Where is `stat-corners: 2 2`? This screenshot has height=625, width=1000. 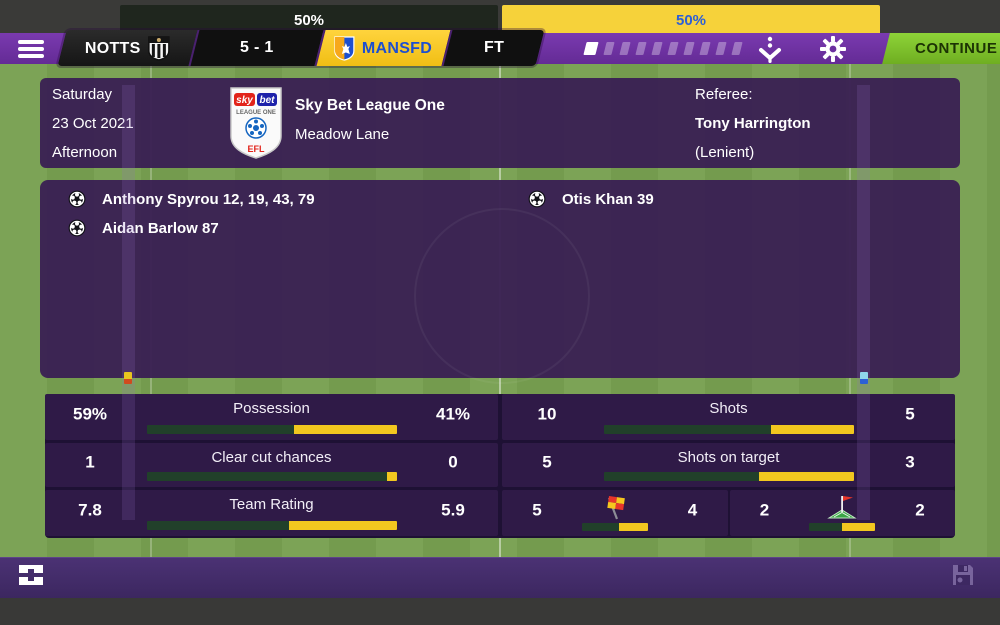 stat-corners: 2 2 is located at coordinates (842, 513).